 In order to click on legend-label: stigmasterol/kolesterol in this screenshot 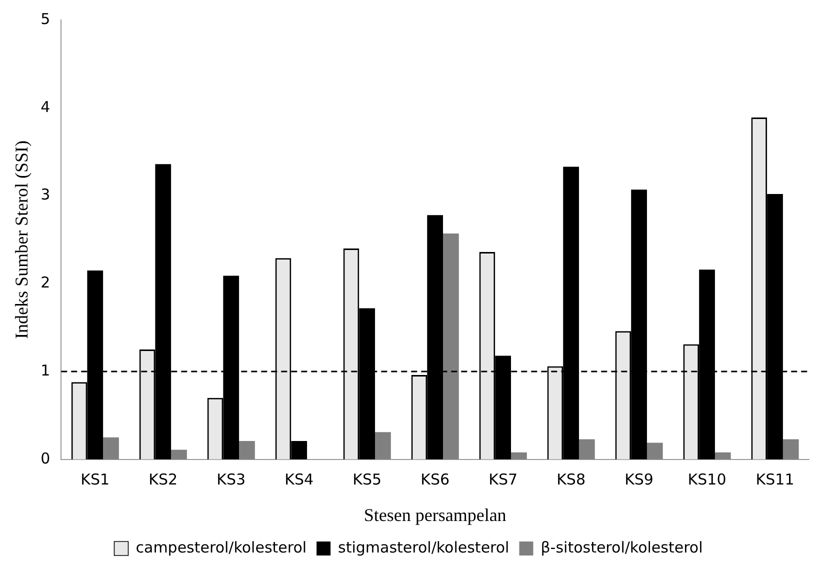, I will do `click(424, 547)`.